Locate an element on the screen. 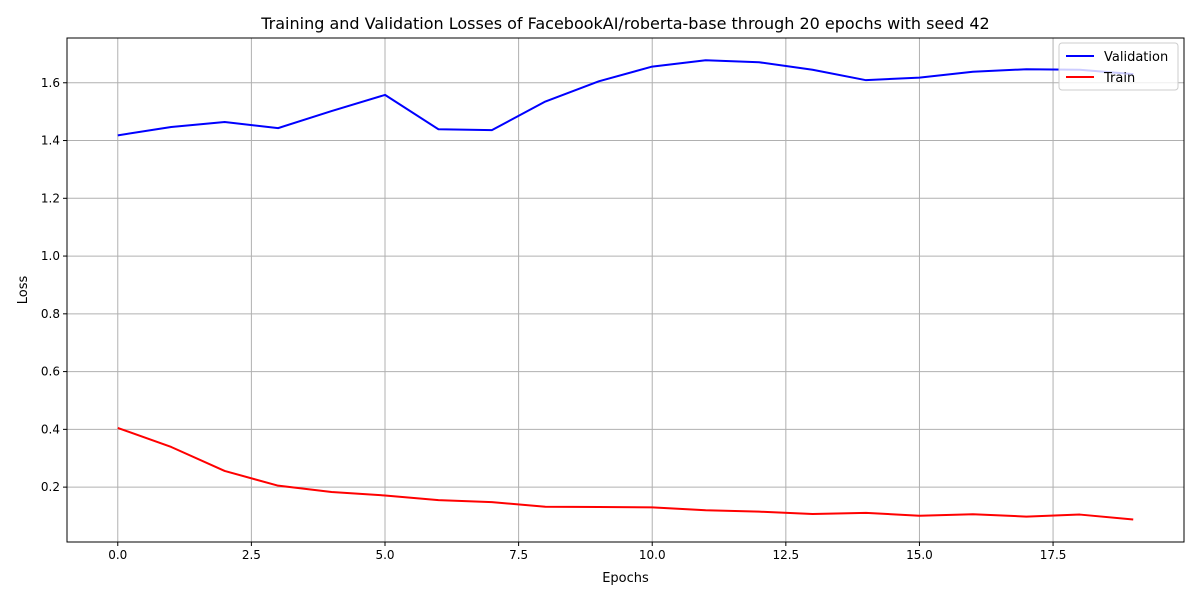 The image size is (1200, 600). legend-box is located at coordinates (1118, 66).